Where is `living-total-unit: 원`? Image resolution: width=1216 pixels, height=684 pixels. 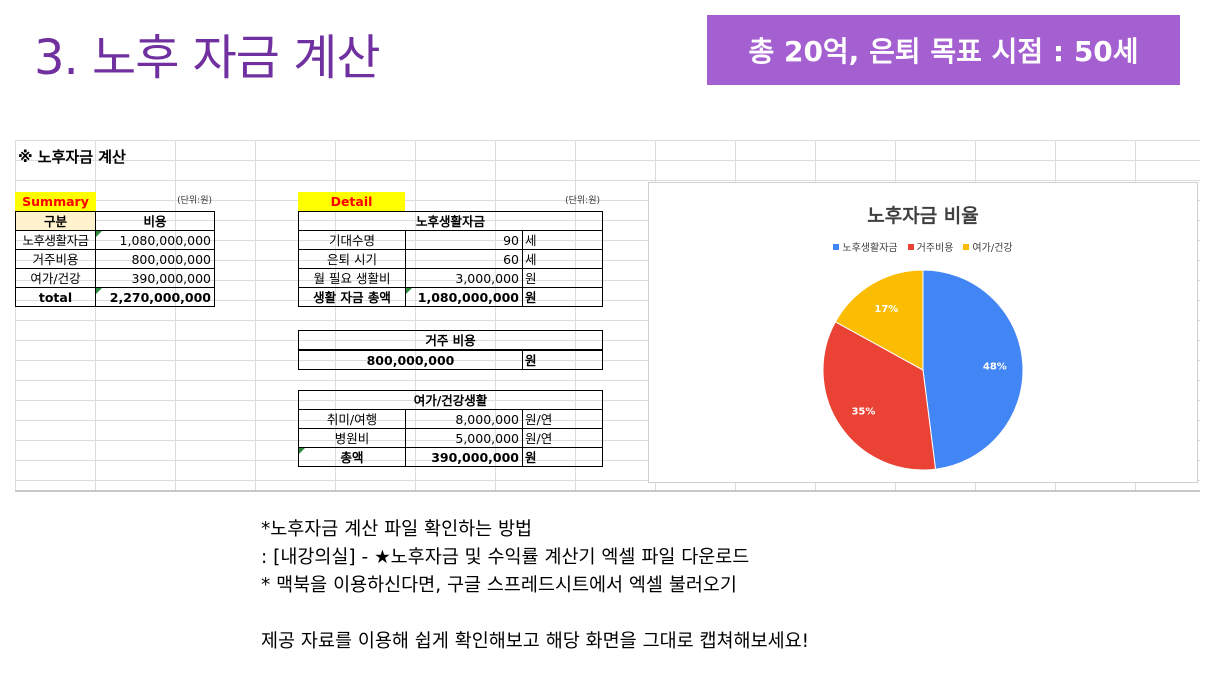
living-total-unit: 원 is located at coordinates (562, 297).